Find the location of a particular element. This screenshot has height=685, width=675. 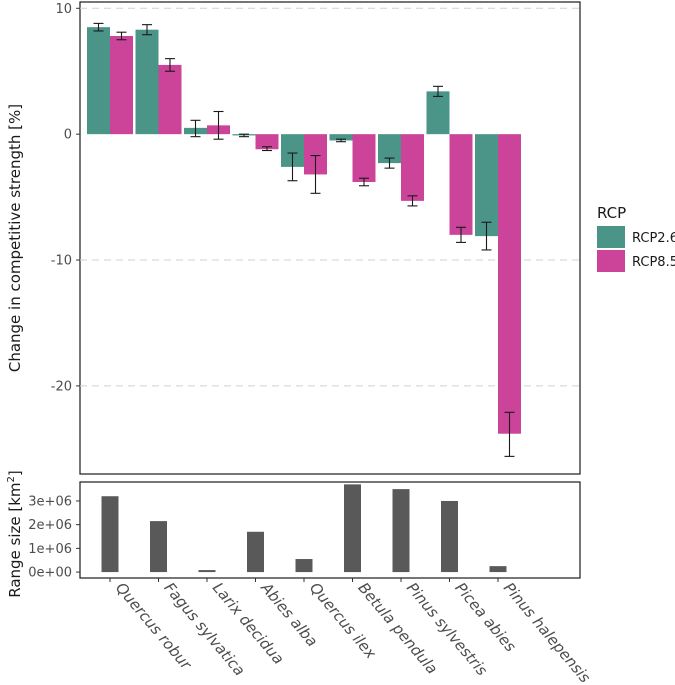

main-y-axis-title: Change in competitive strength [%] is located at coordinates (15, 238).